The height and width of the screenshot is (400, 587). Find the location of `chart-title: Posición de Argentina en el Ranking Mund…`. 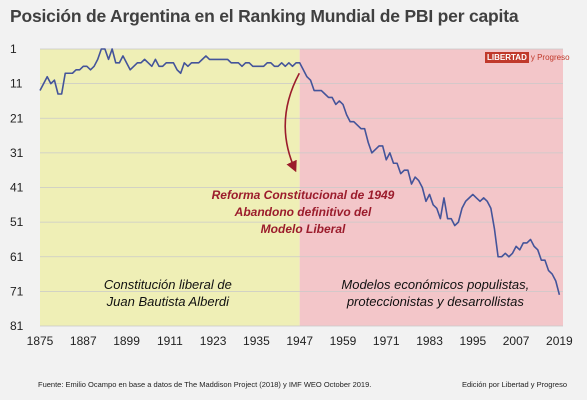

chart-title: Posición de Argentina en el Ranking Mund… is located at coordinates (264, 16).